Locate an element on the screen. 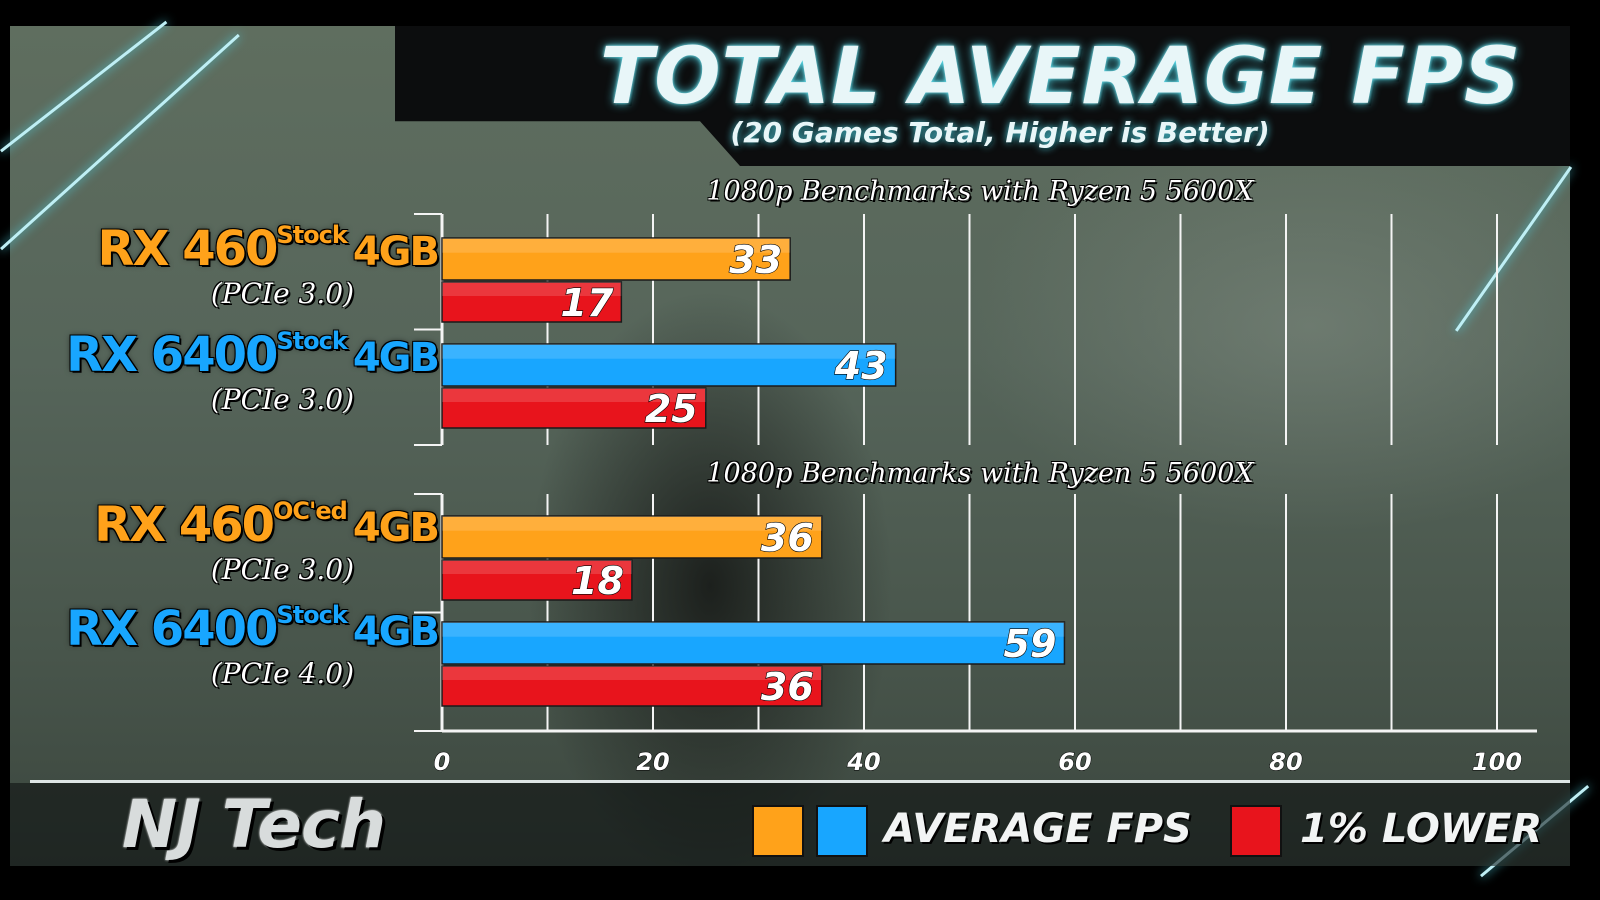  gpu-label: RX 6400Stock 4GB (PCIe 4.0) is located at coordinates (253, 646).